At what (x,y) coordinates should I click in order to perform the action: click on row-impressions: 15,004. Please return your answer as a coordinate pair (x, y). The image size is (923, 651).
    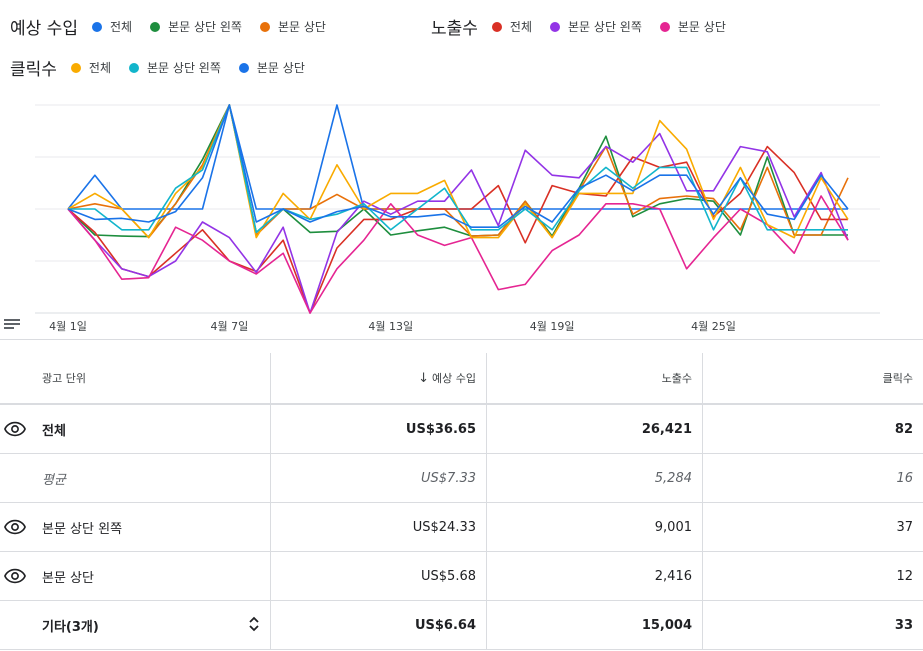
    Looking at the image, I should click on (594, 625).